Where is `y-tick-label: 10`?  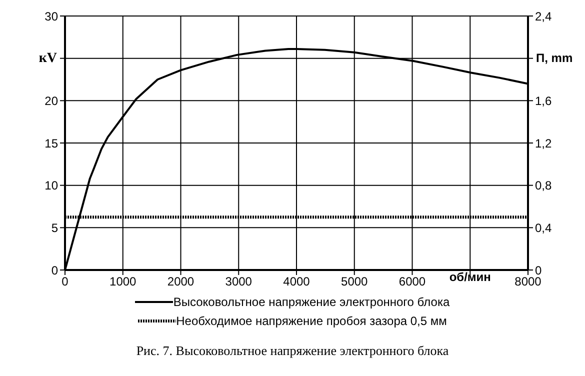 y-tick-label: 10 is located at coordinates (51, 185).